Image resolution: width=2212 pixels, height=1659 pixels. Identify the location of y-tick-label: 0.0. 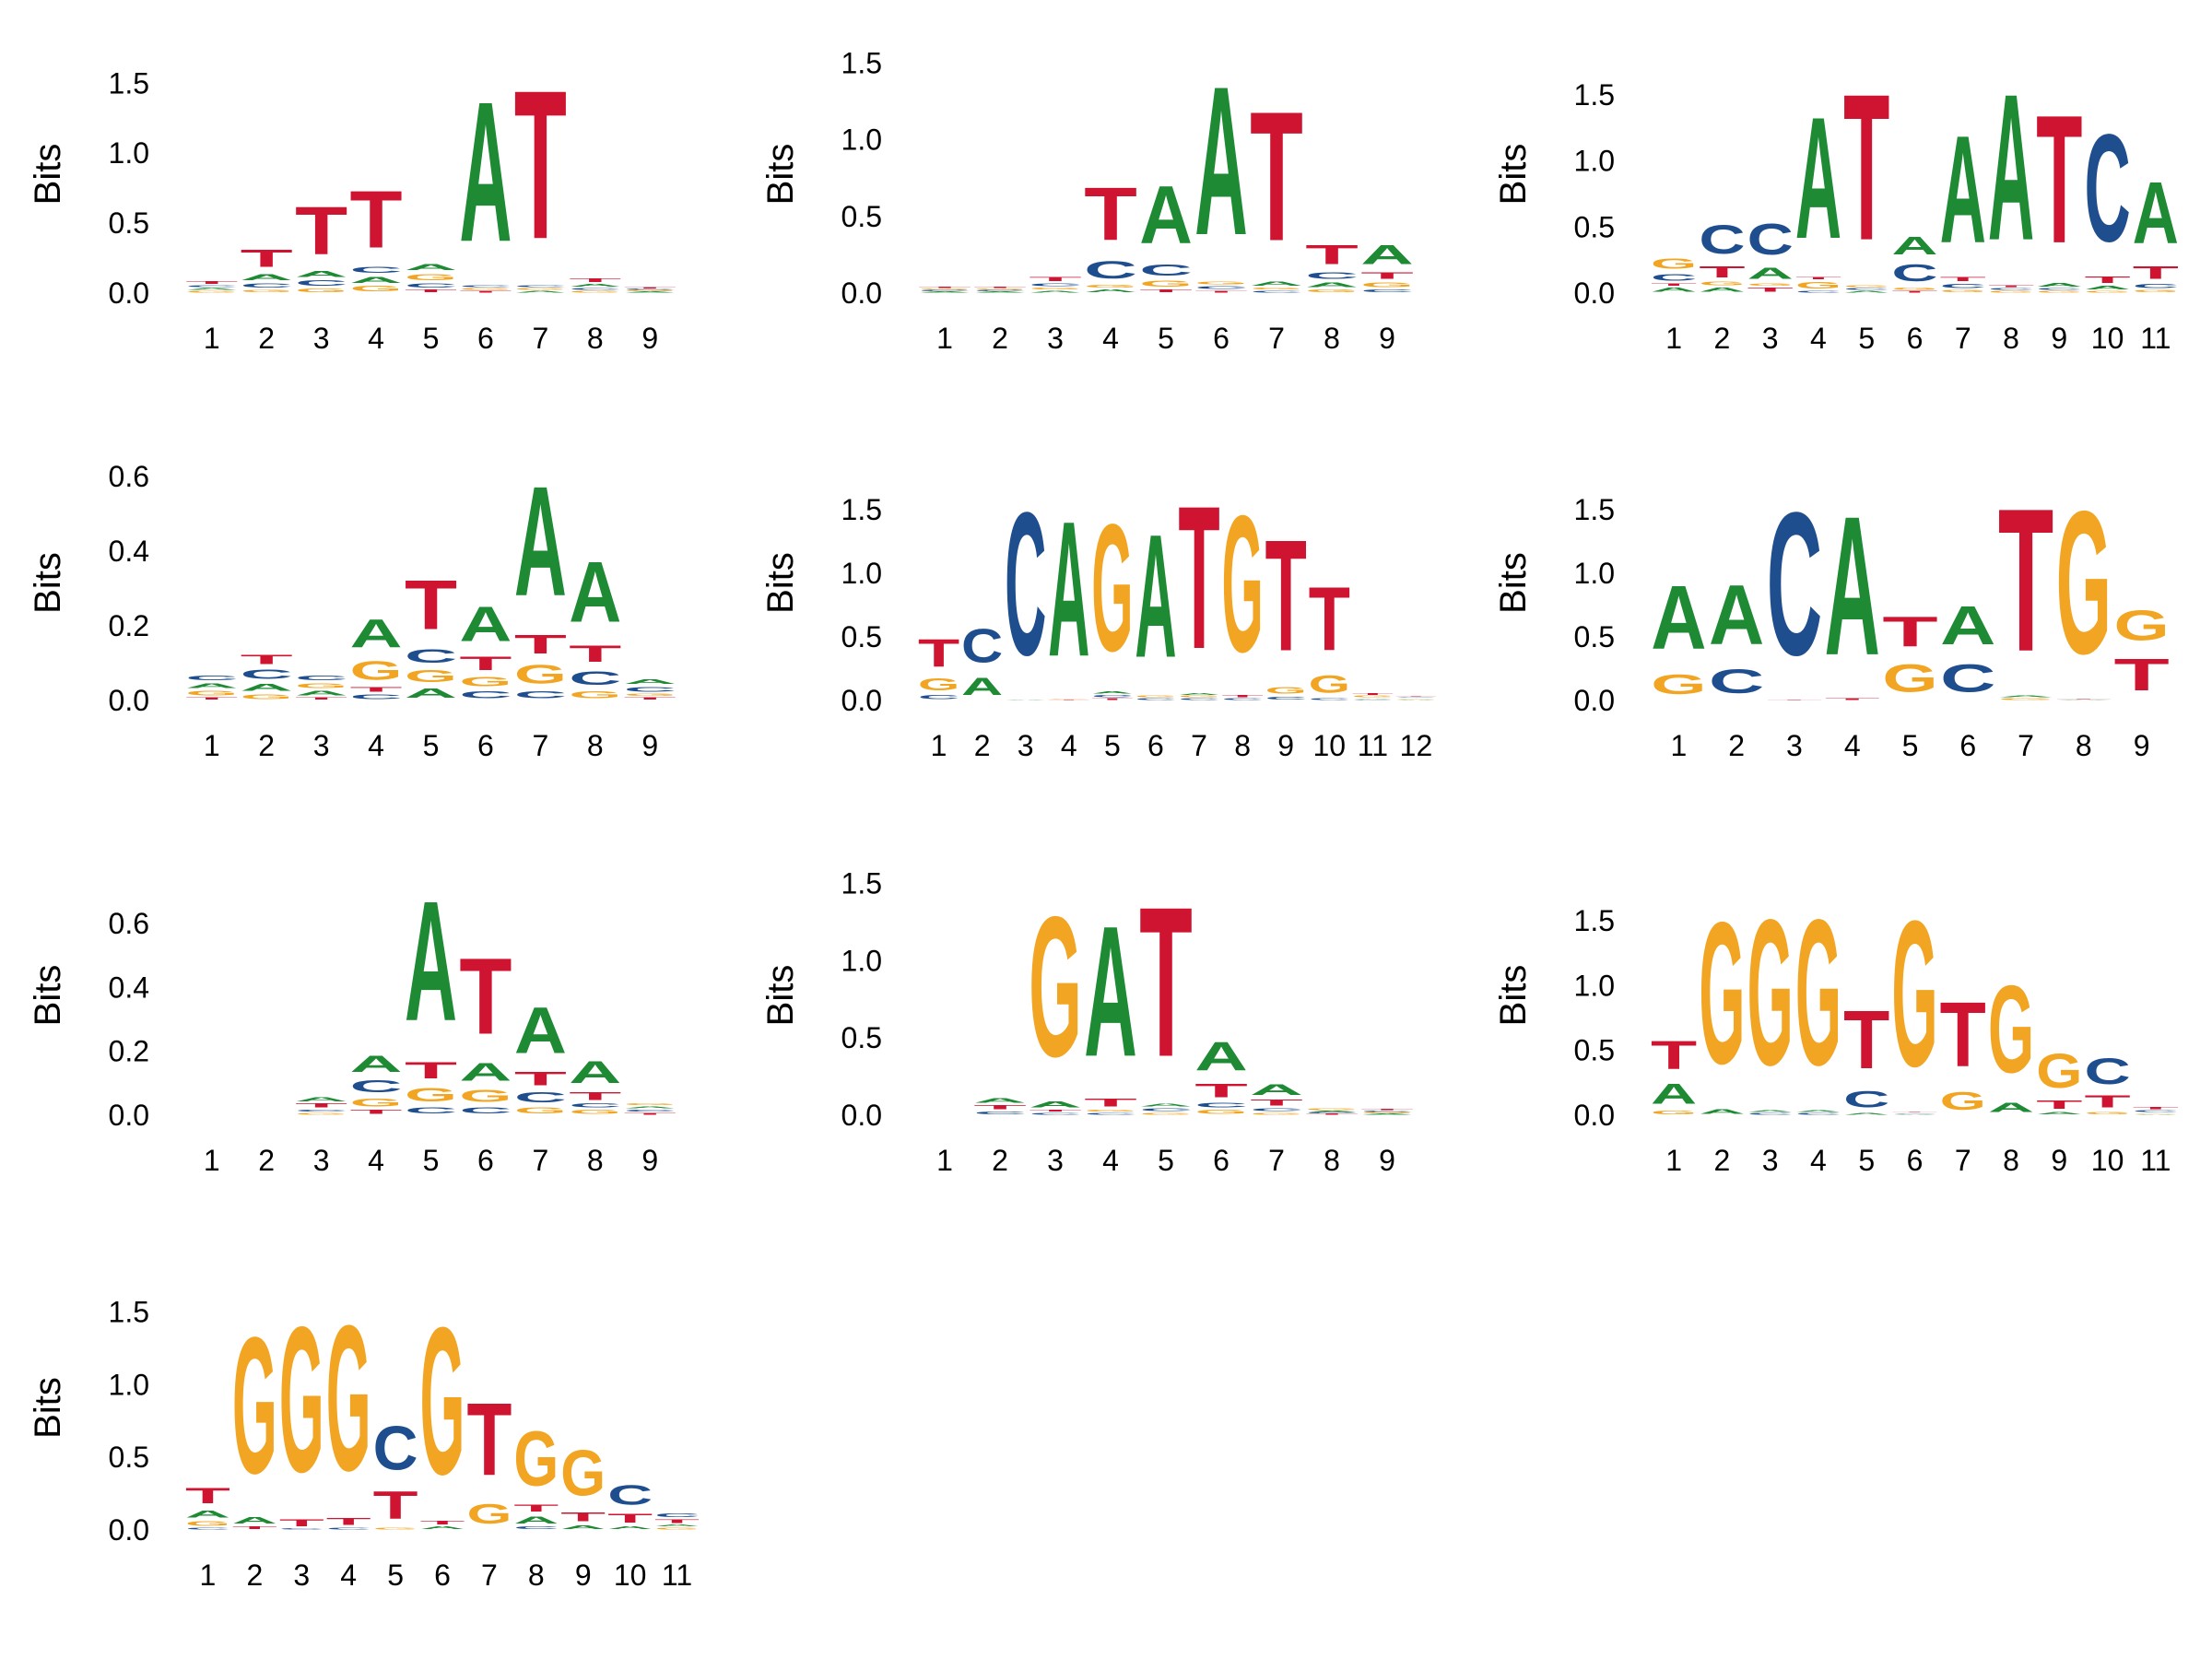
(861, 293).